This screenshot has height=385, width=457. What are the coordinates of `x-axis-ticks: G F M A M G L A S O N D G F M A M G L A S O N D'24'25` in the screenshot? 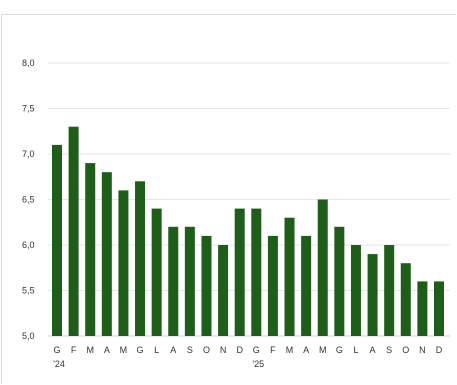 It's located at (248, 357).